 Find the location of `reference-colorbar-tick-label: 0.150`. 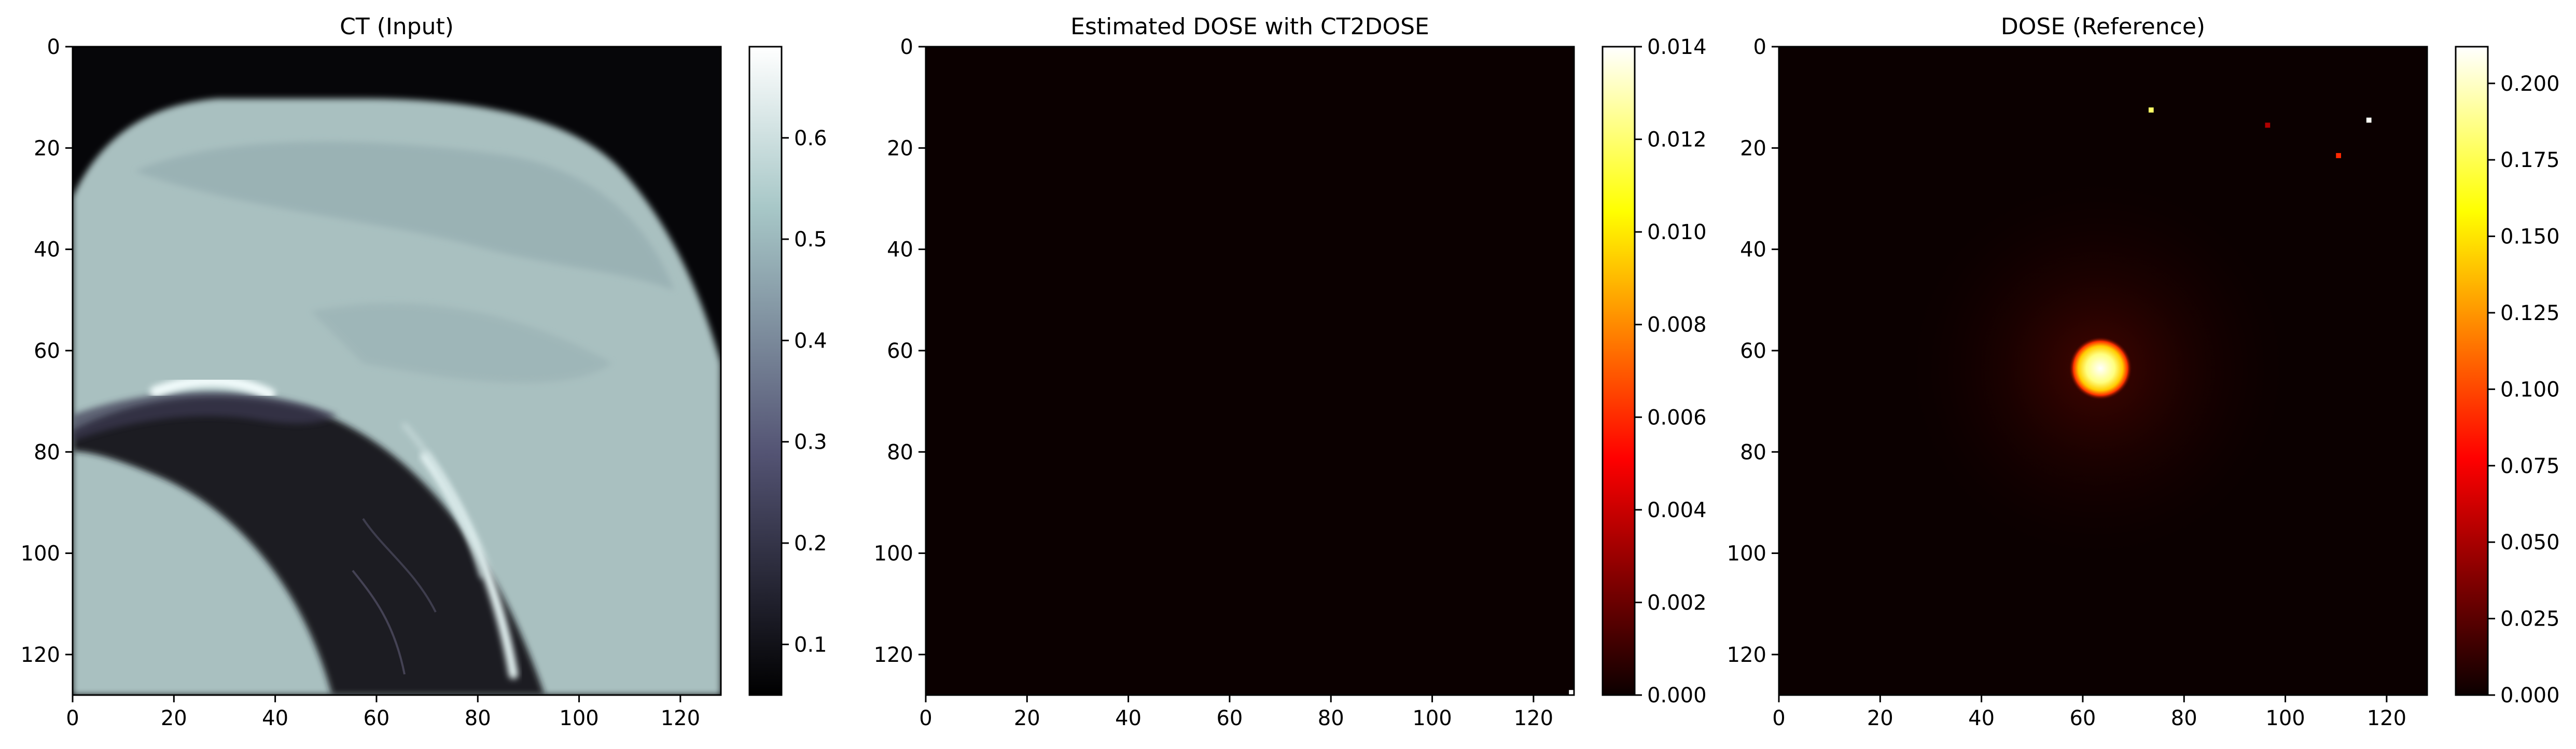

reference-colorbar-tick-label: 0.150 is located at coordinates (2530, 237).